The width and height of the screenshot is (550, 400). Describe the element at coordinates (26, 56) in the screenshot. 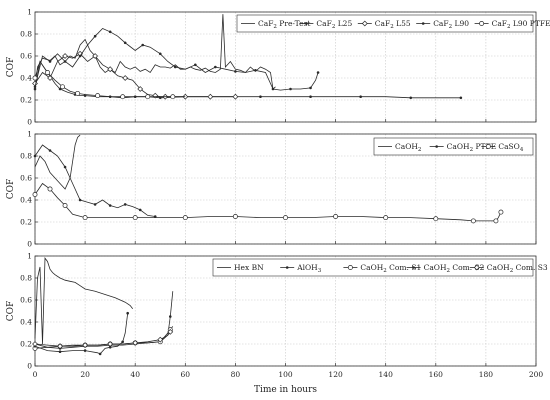

I see `y-tick-label: 0.6` at that location.